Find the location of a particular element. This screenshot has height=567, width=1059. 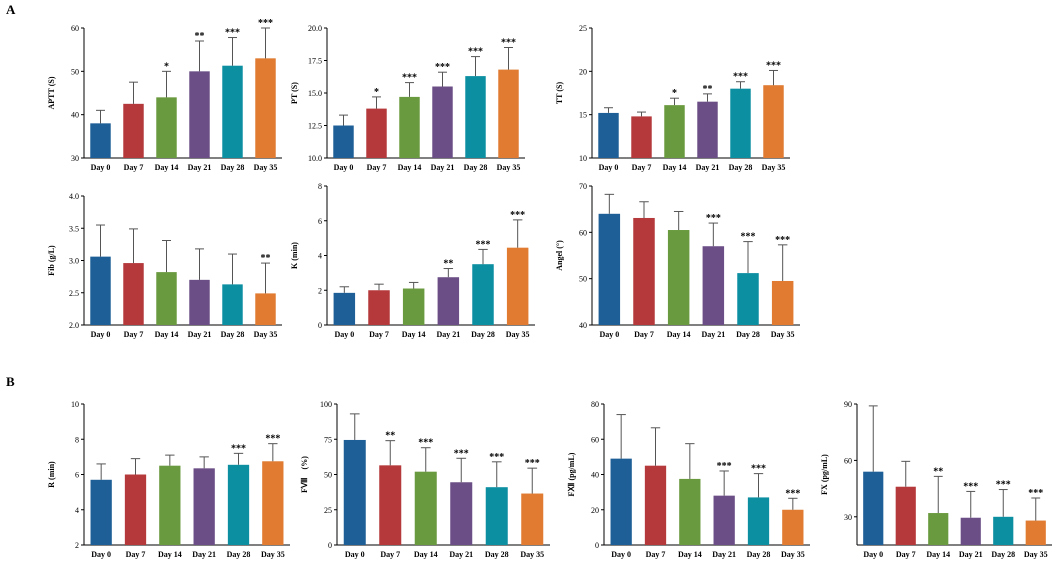

y-tick-label: 15 is located at coordinates (583, 115).